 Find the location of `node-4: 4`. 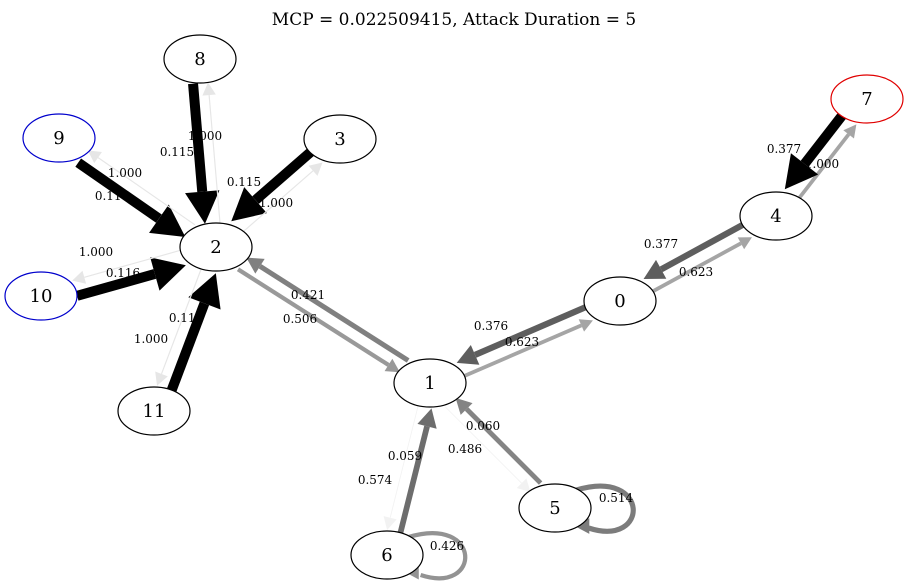

node-4: 4 is located at coordinates (776, 216).